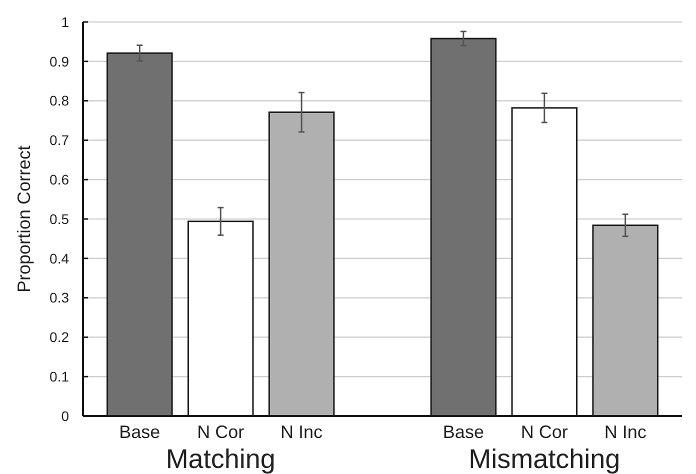 The height and width of the screenshot is (474, 696). What do you see at coordinates (60, 140) in the screenshot?
I see `y-tick-label: 0.7` at bounding box center [60, 140].